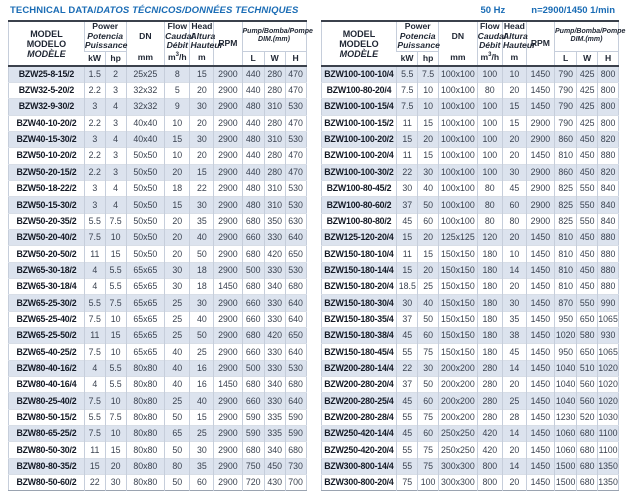  I want to click on value-cell: 37, so click(407, 384).